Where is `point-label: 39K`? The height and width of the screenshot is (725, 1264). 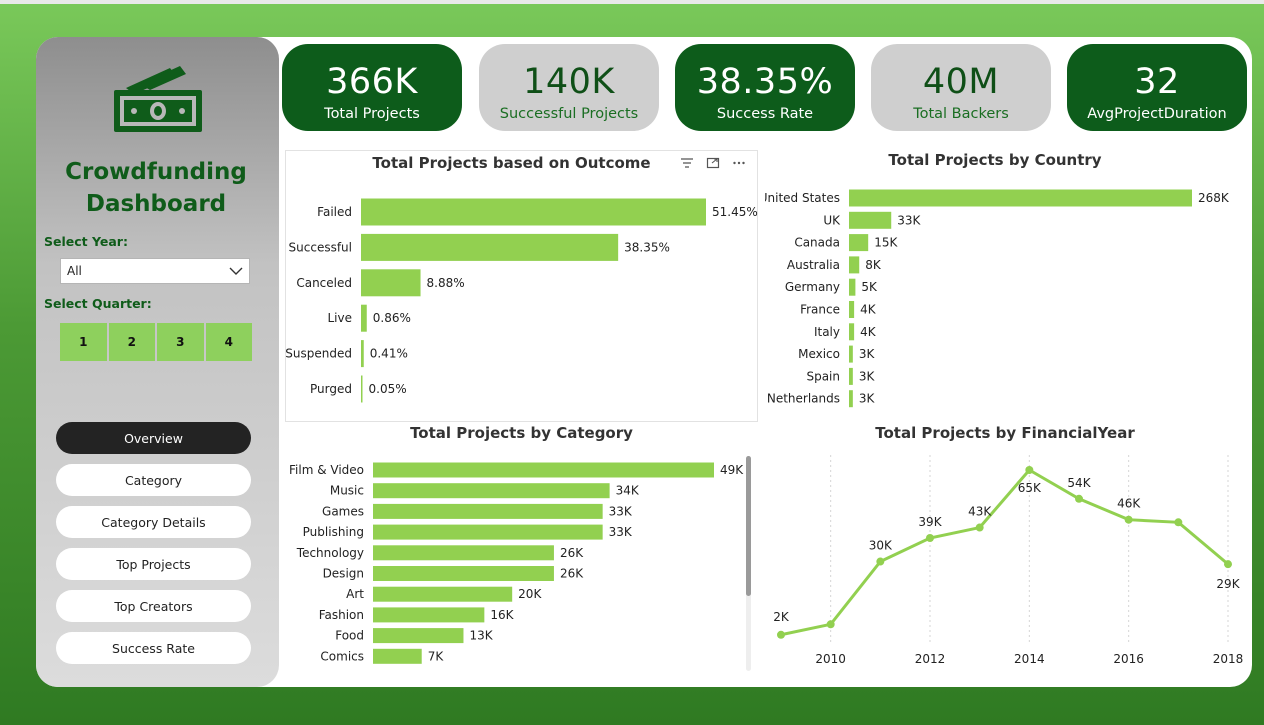
point-label: 39K is located at coordinates (930, 522).